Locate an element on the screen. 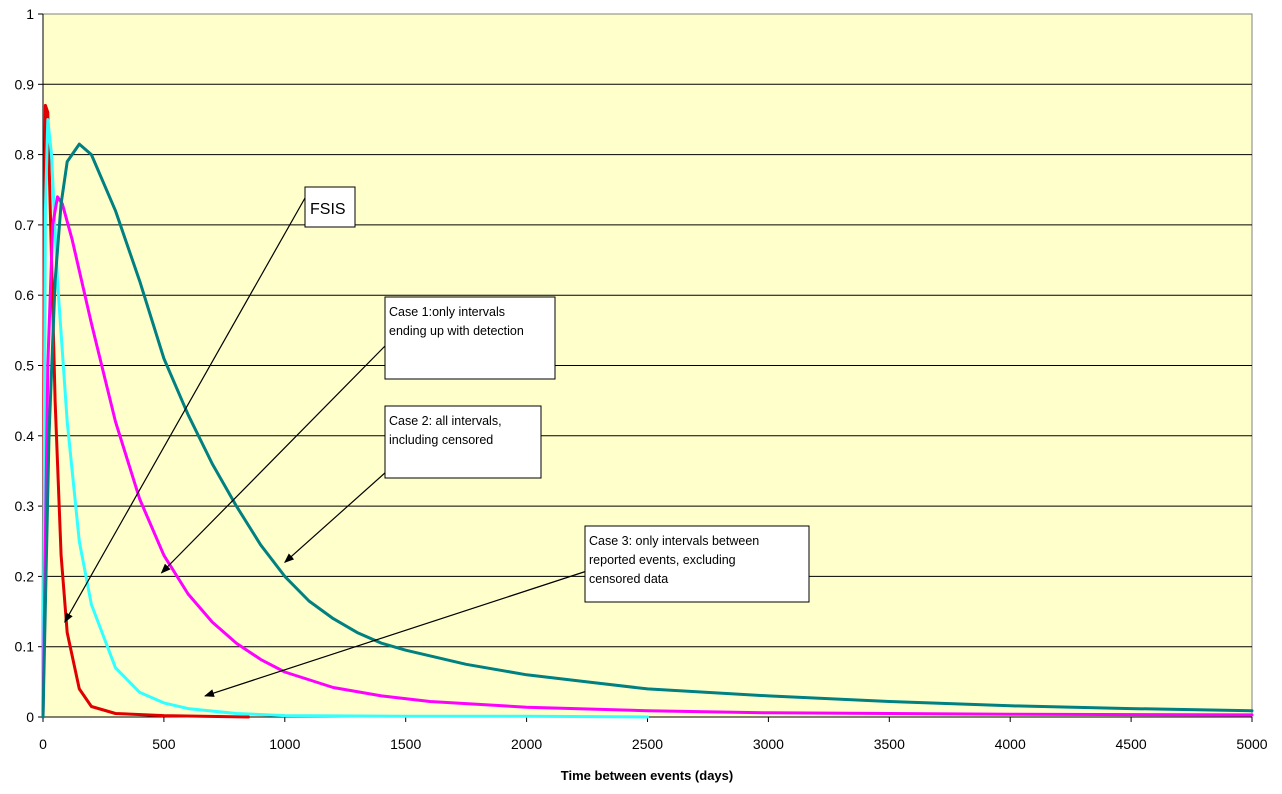  annotation-callout: Case 2: all intervals, including censored is located at coordinates (413, 484).